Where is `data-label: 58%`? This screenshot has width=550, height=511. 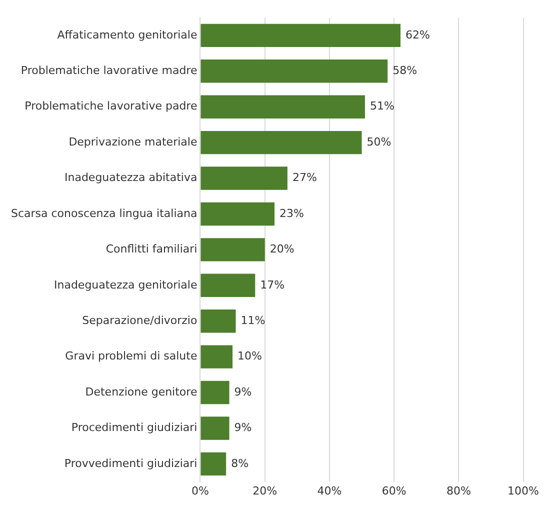 data-label: 58% is located at coordinates (405, 71).